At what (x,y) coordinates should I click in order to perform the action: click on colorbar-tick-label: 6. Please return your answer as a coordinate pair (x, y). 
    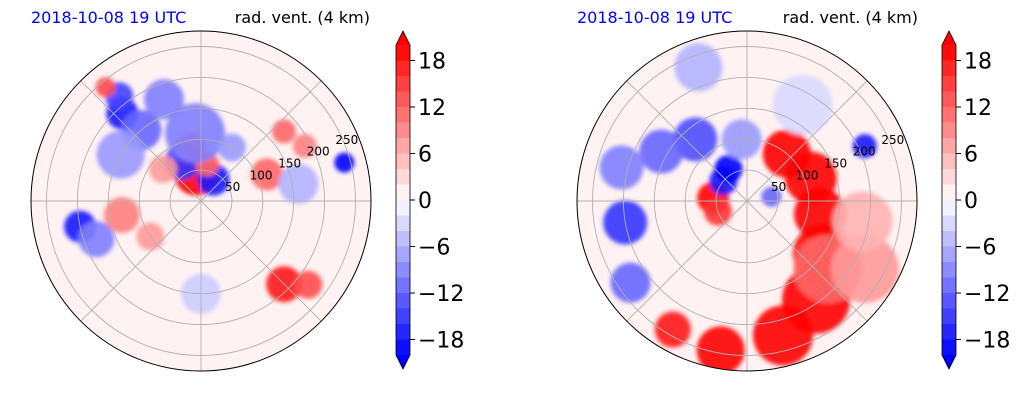
    Looking at the image, I should click on (971, 155).